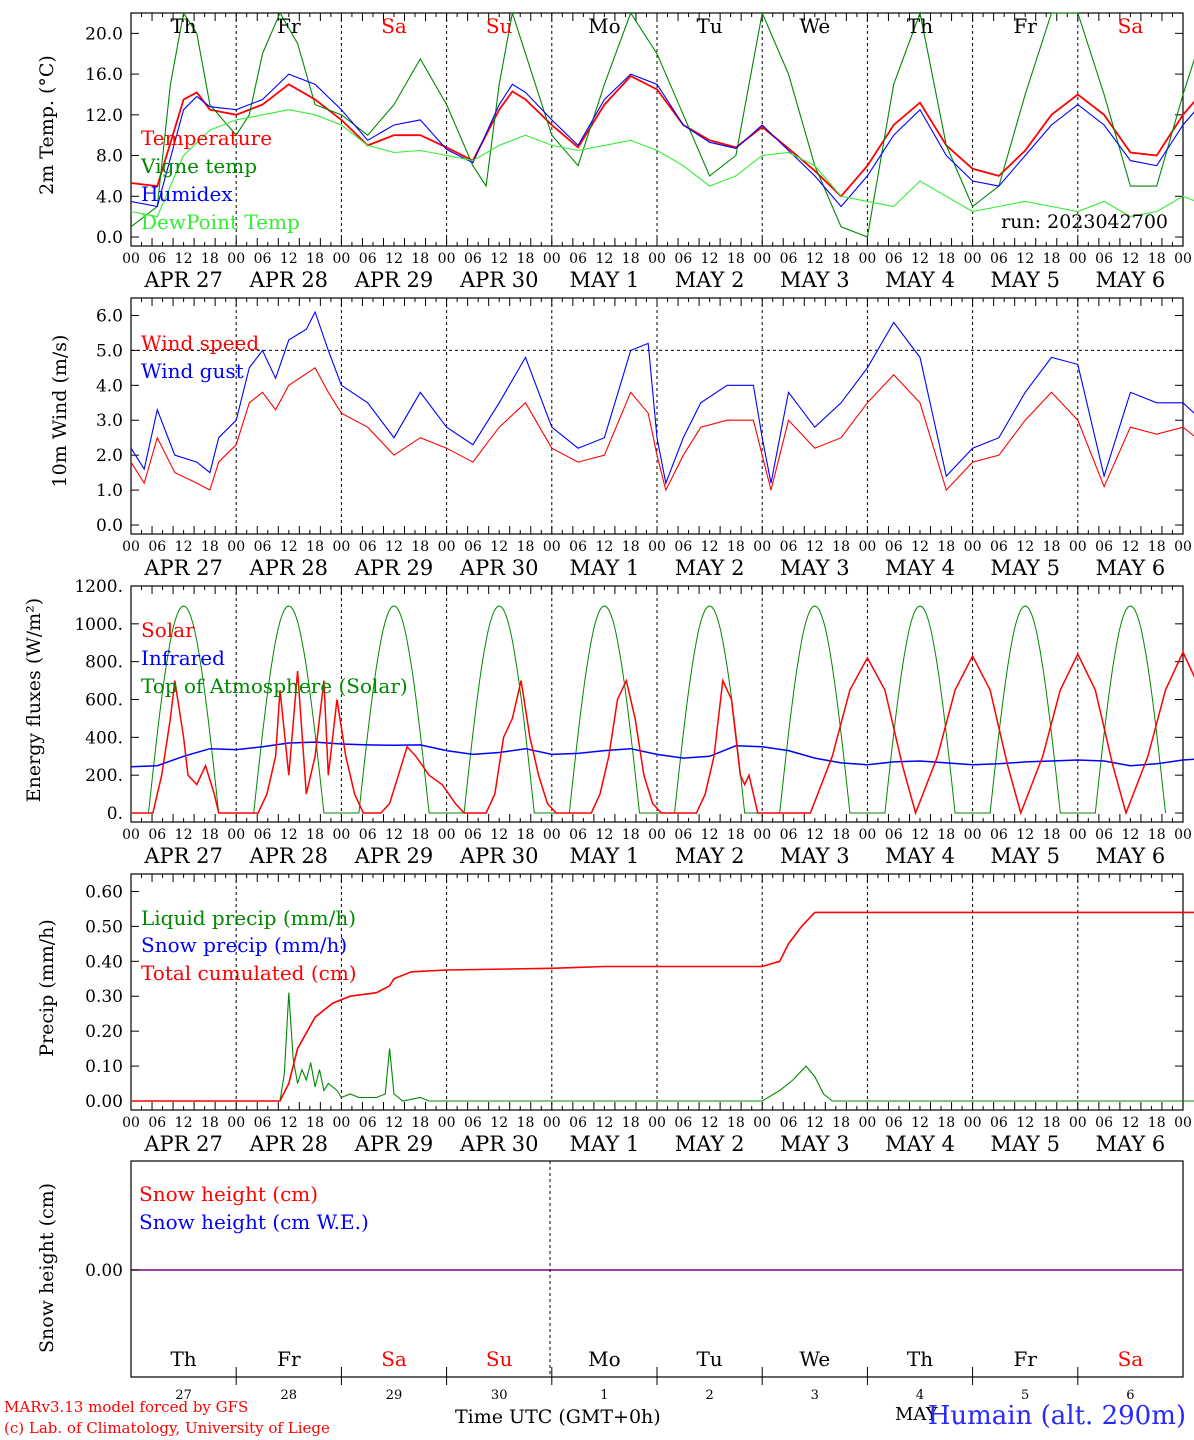  What do you see at coordinates (499, 856) in the screenshot?
I see `date-label: APR 30` at bounding box center [499, 856].